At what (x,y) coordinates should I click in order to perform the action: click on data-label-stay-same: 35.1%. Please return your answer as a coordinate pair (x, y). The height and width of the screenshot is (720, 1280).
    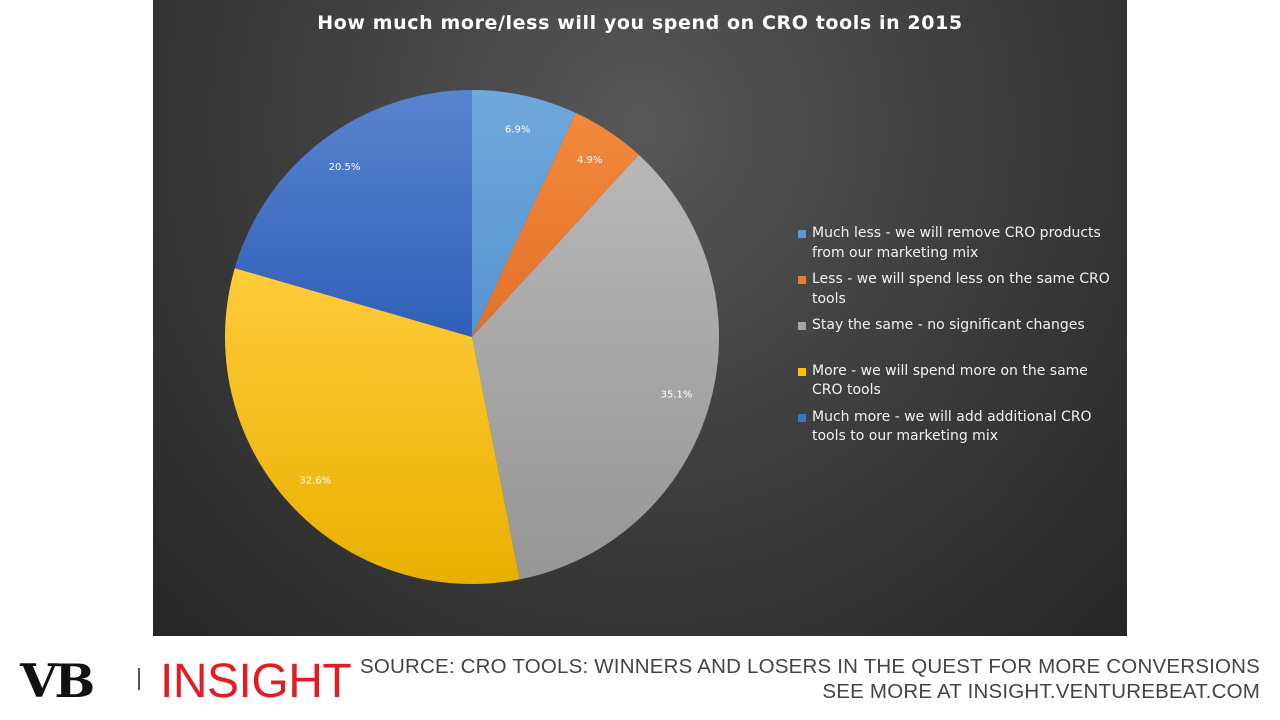
    Looking at the image, I should click on (677, 394).